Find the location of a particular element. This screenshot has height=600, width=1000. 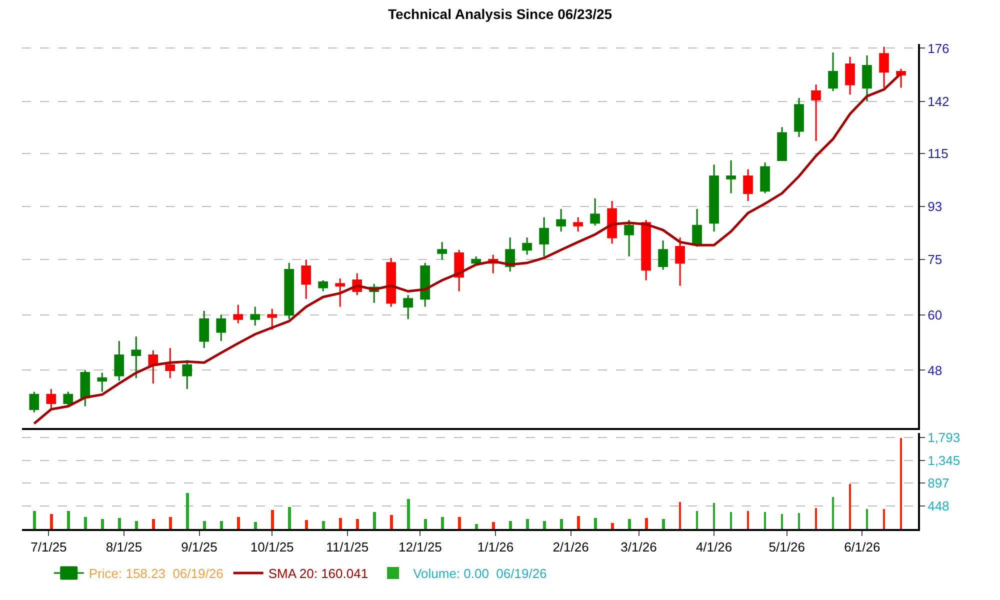

x-tick-label: 5/1/26 is located at coordinates (786, 547).